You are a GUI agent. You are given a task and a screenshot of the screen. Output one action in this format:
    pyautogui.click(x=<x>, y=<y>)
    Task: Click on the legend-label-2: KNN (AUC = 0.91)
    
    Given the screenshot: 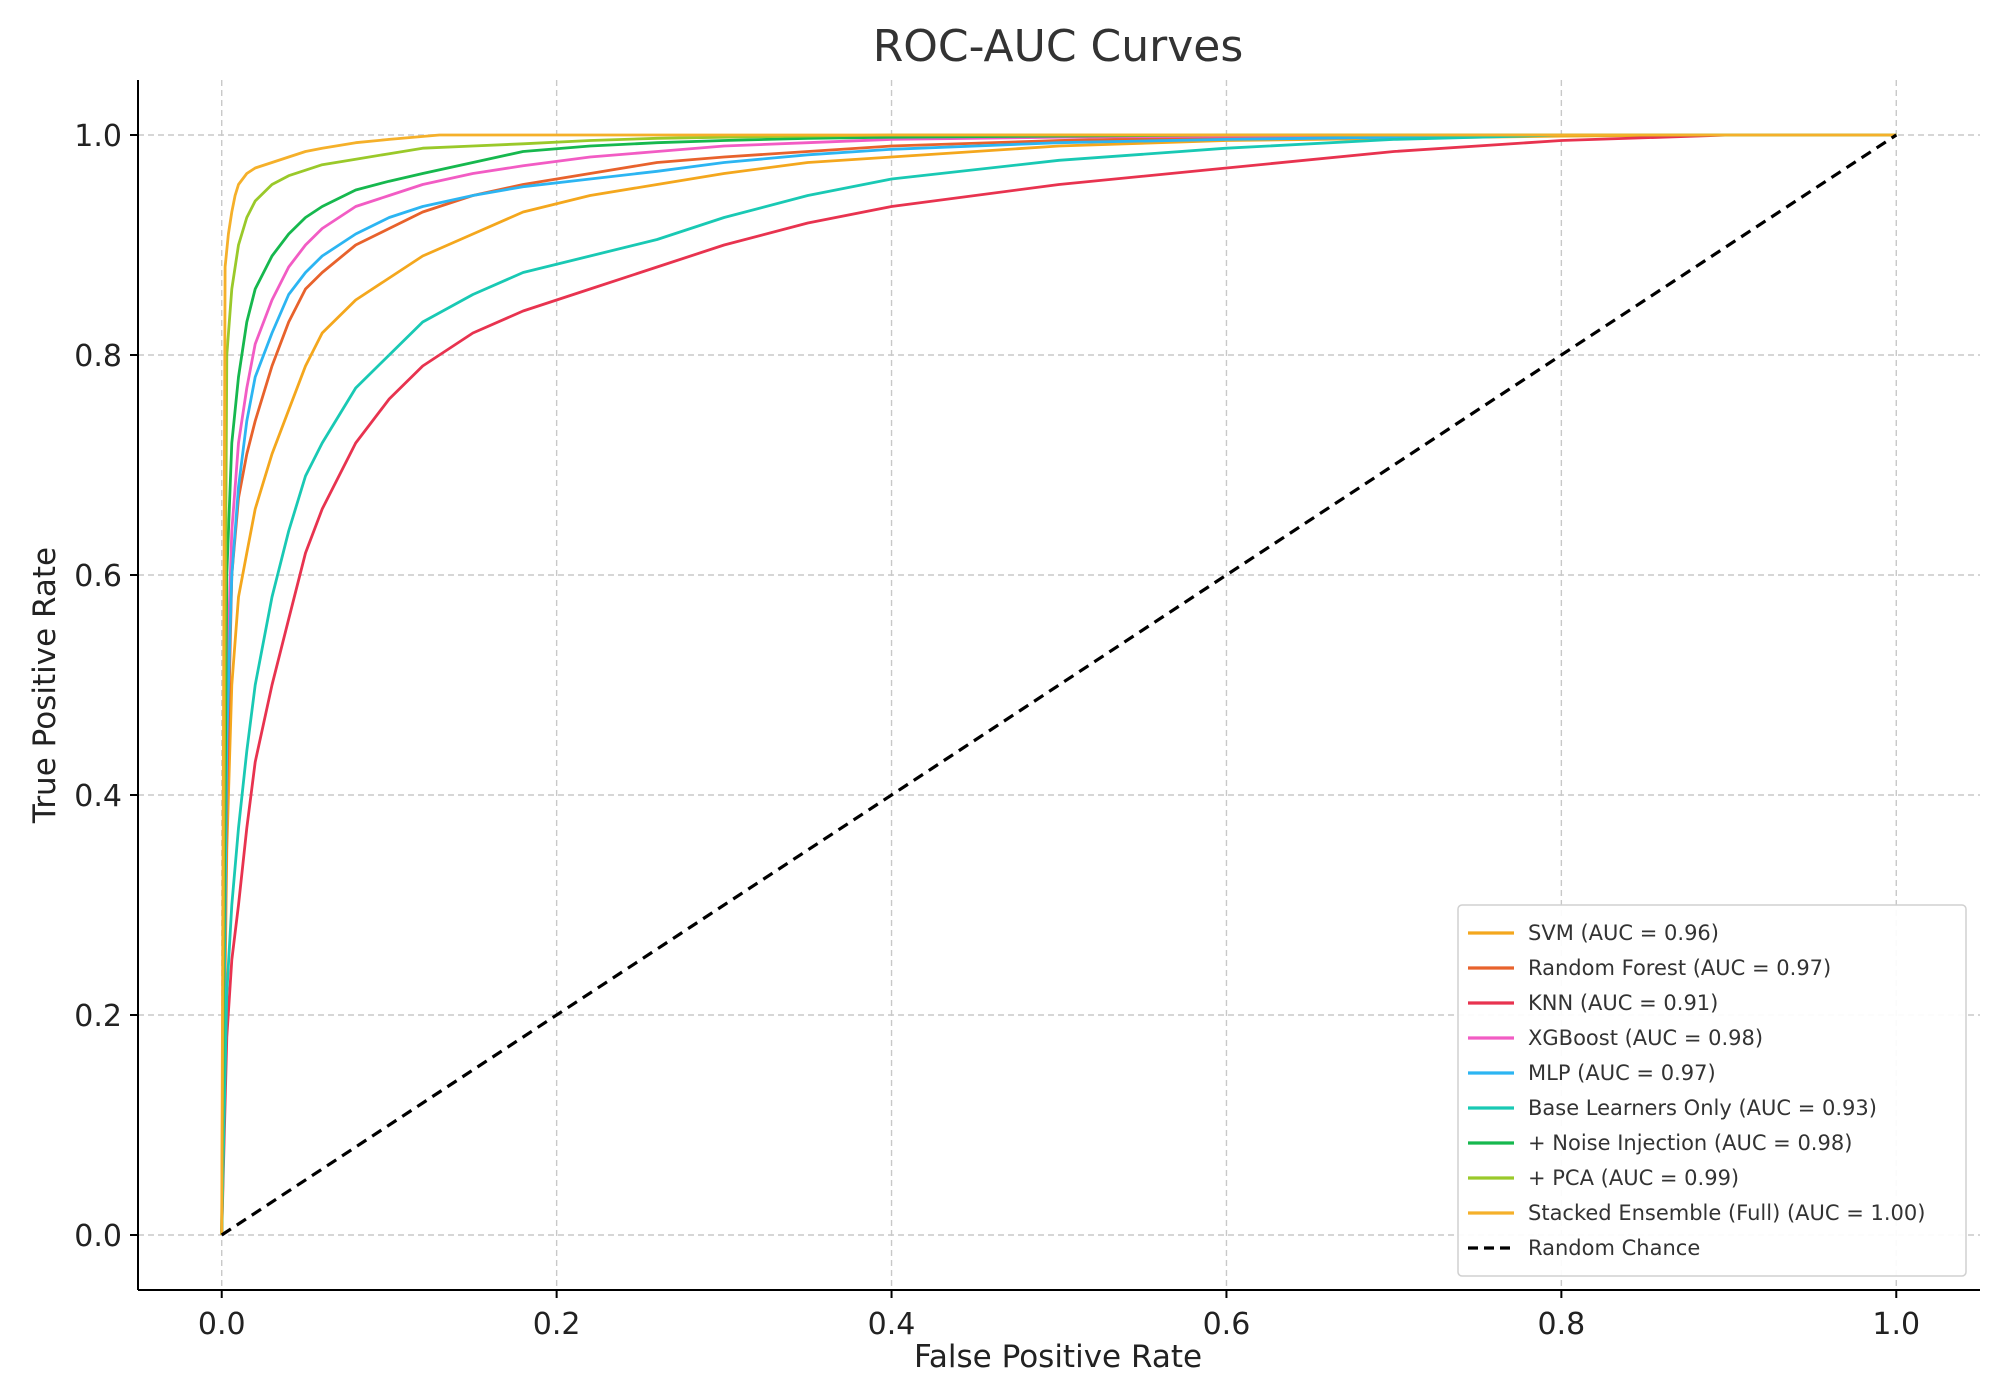 What is the action you would take?
    pyautogui.click(x=1623, y=1003)
    